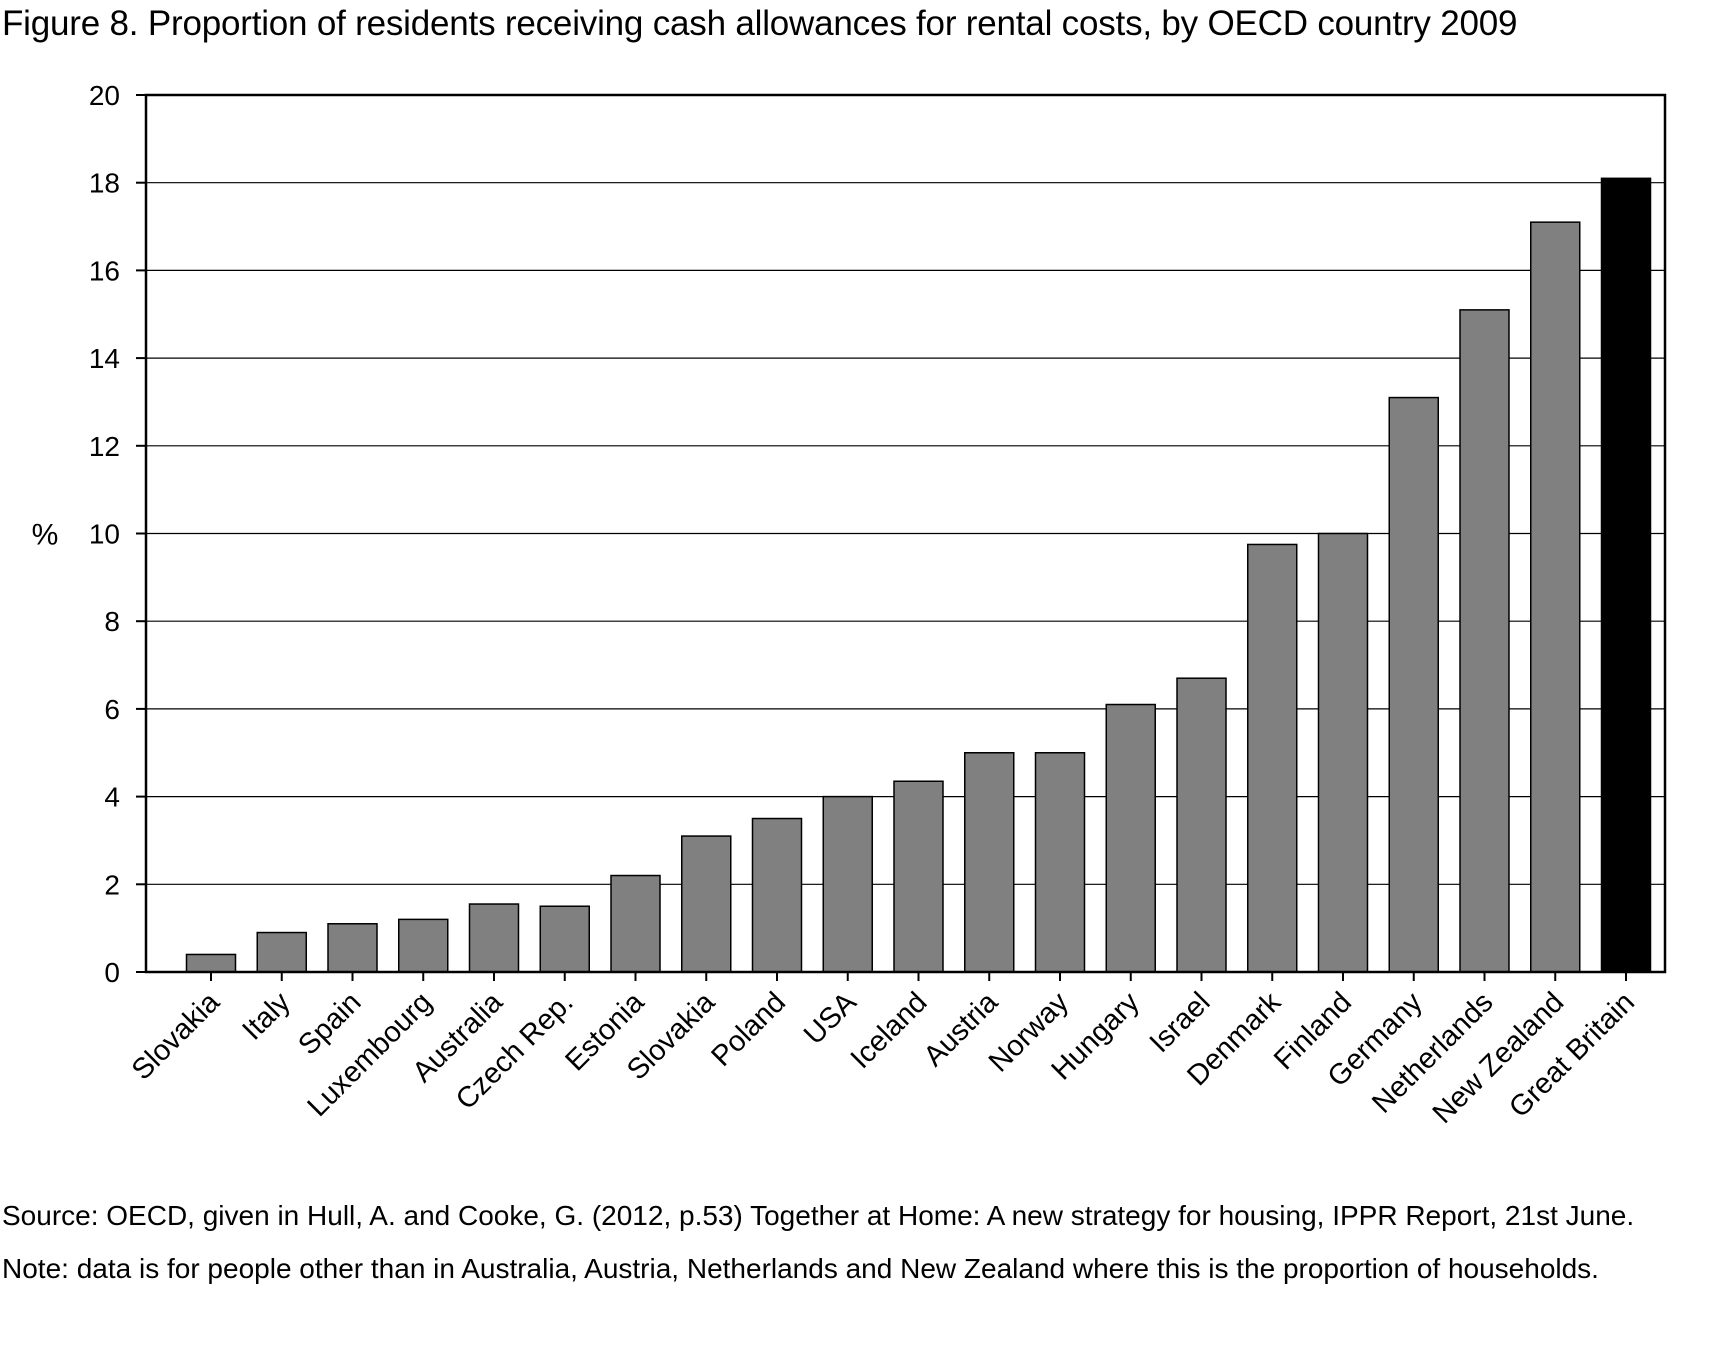 The height and width of the screenshot is (1364, 1728). I want to click on bar-denmark, so click(1272, 758).